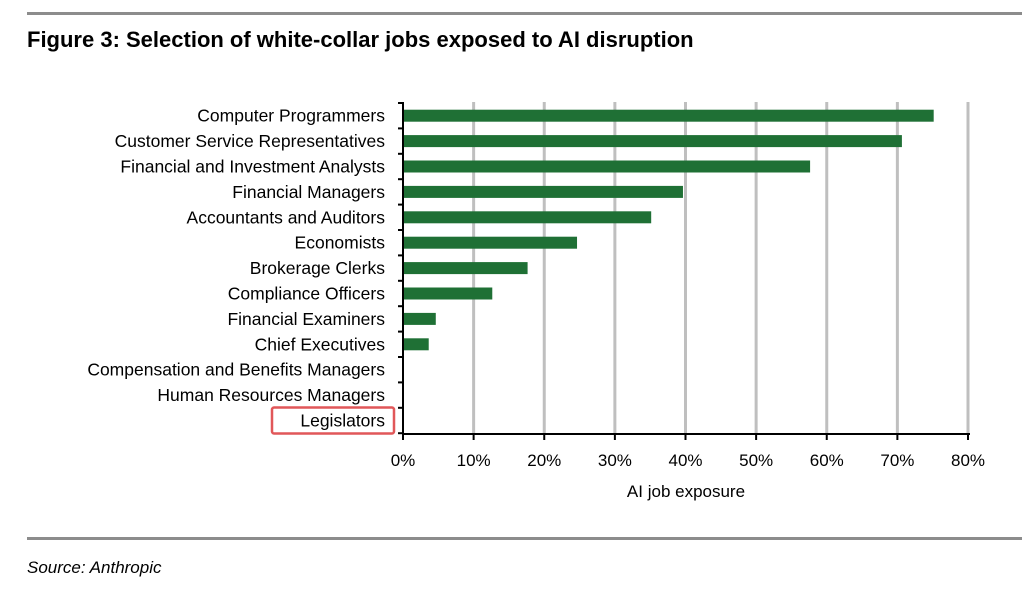 The width and height of the screenshot is (1034, 589). What do you see at coordinates (474, 460) in the screenshot?
I see `x-tick-label: 10%` at bounding box center [474, 460].